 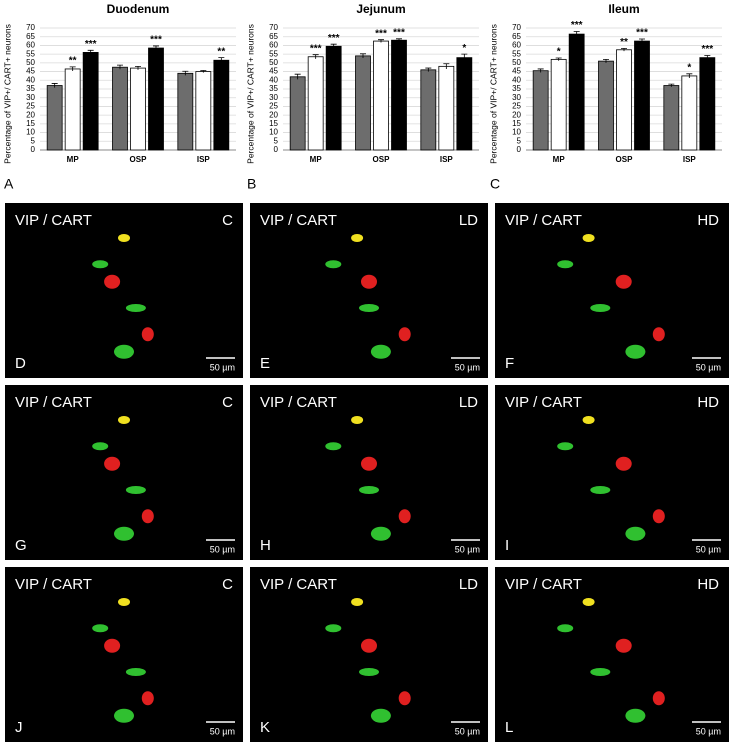 What do you see at coordinates (623, 9) in the screenshot?
I see `chart-title: Ileum` at bounding box center [623, 9].